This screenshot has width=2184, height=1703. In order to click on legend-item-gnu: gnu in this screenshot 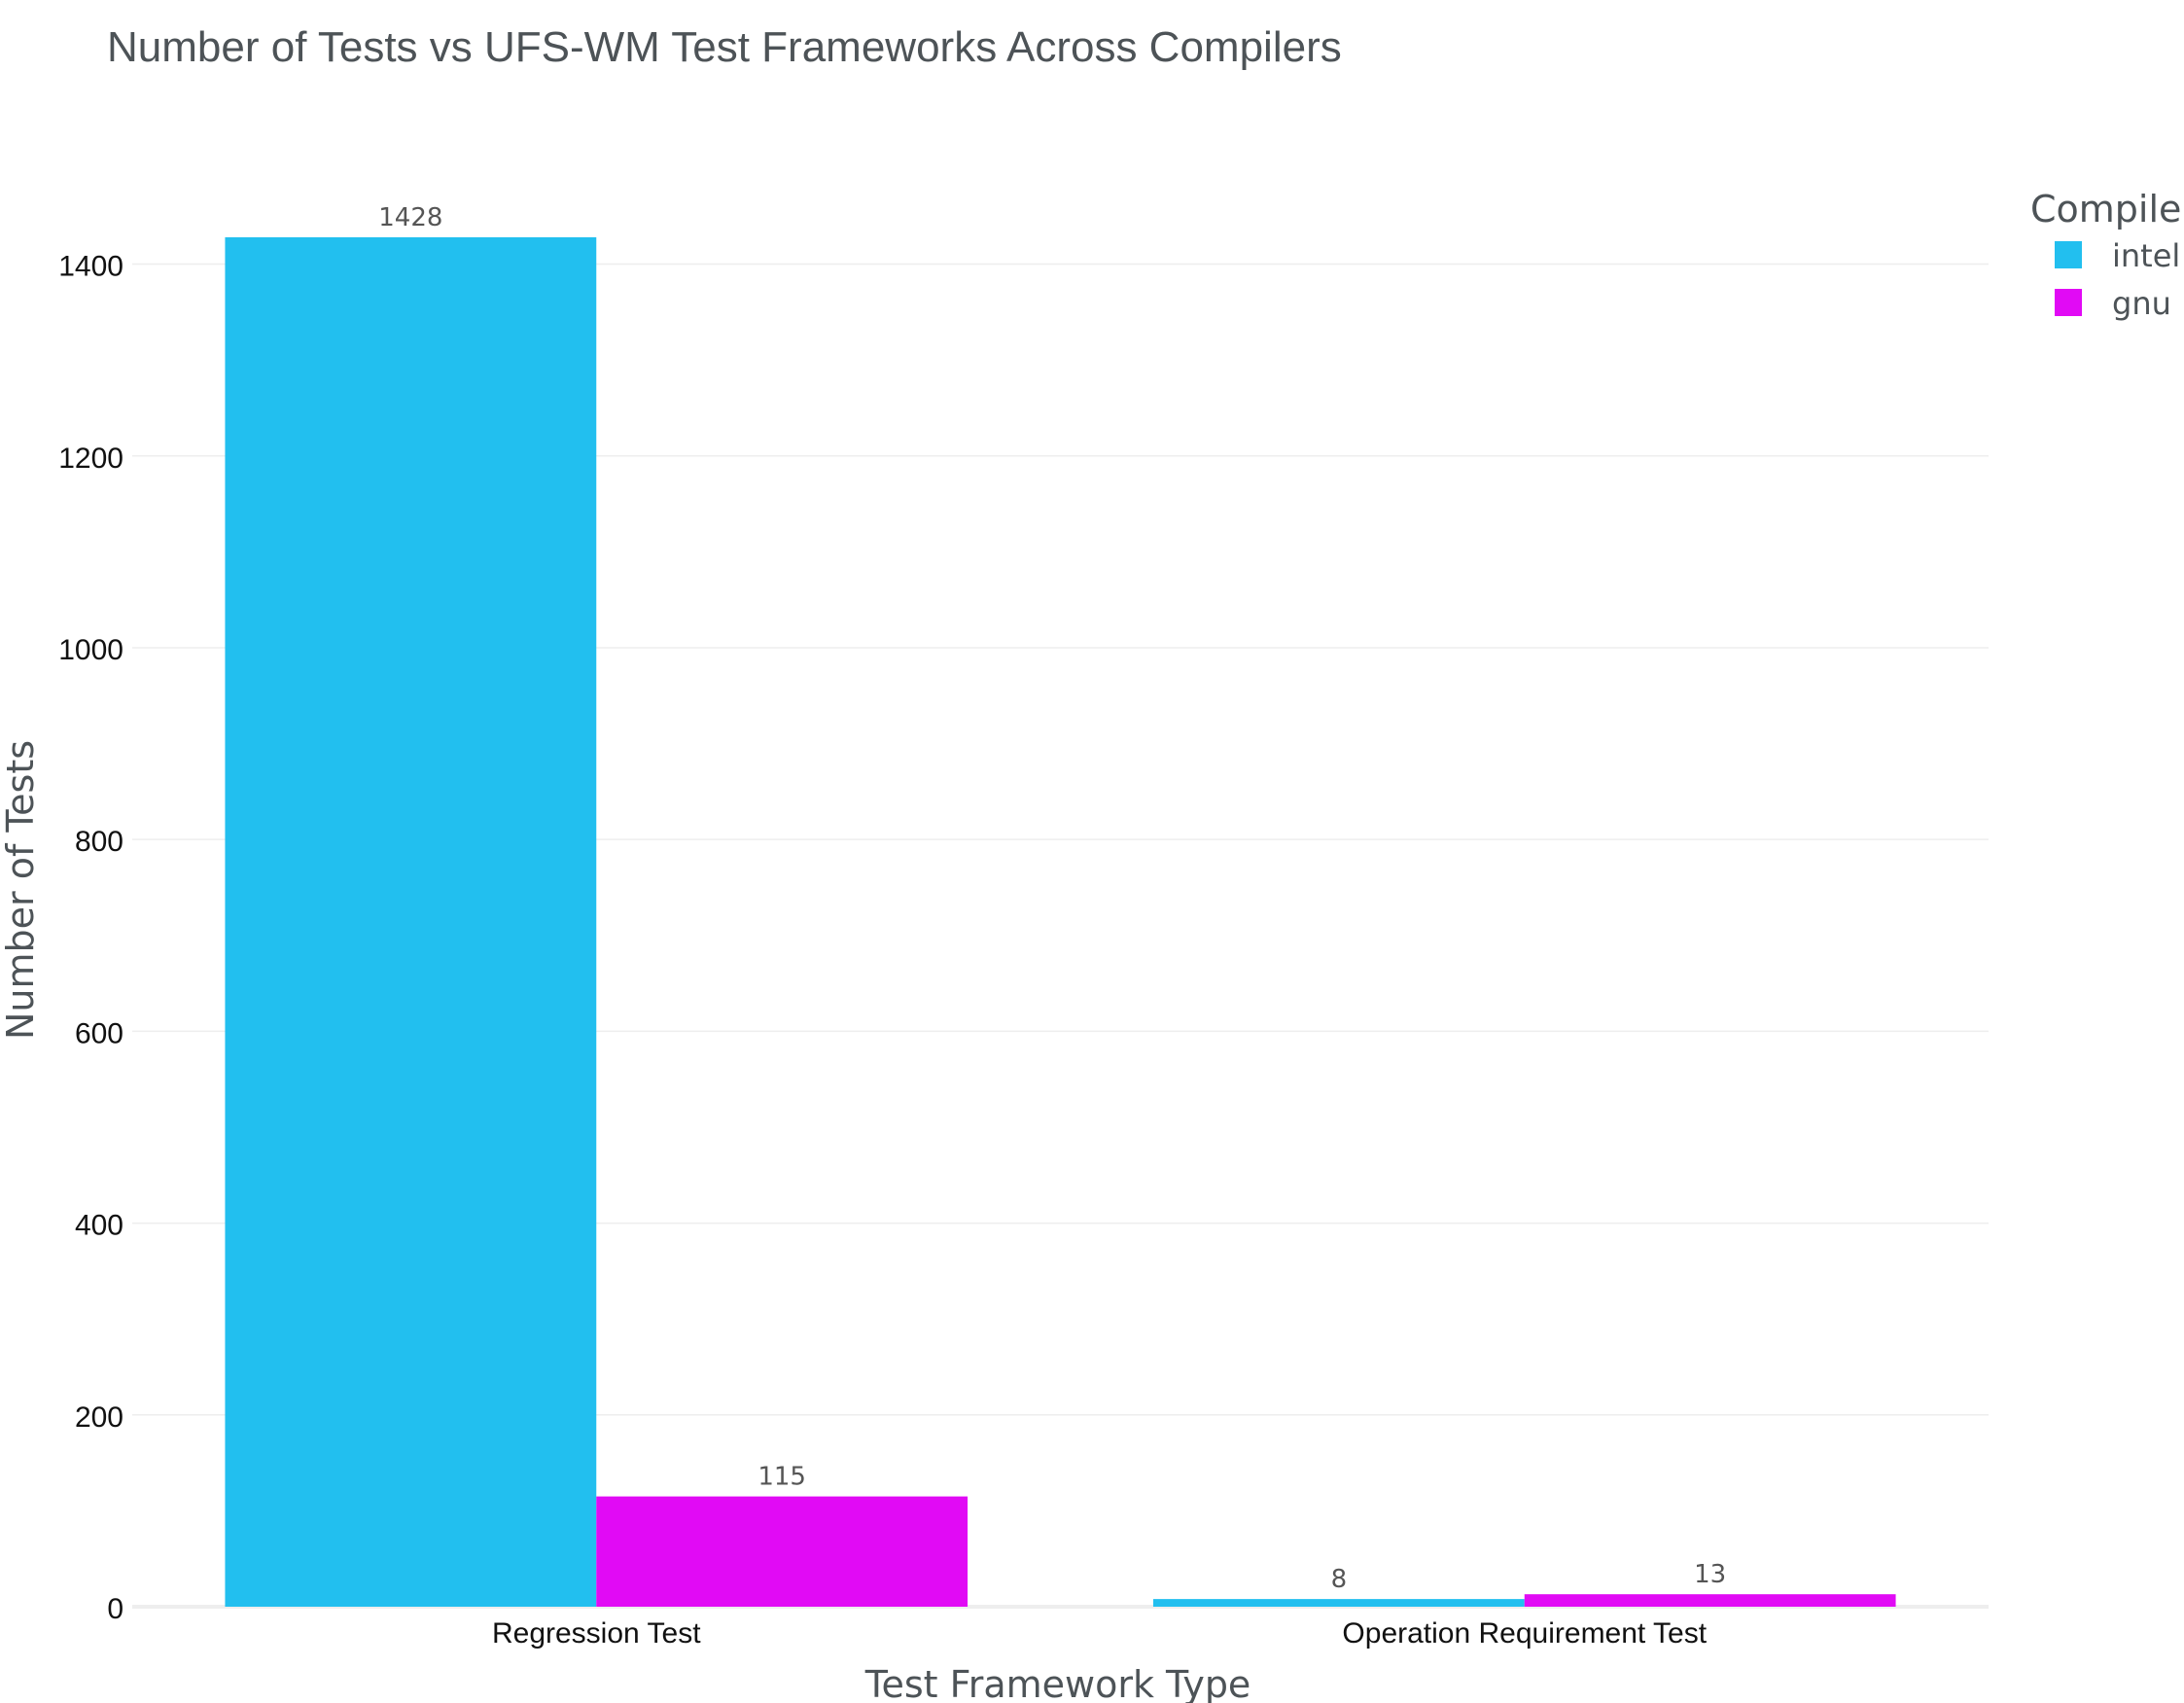, I will do `click(2113, 304)`.